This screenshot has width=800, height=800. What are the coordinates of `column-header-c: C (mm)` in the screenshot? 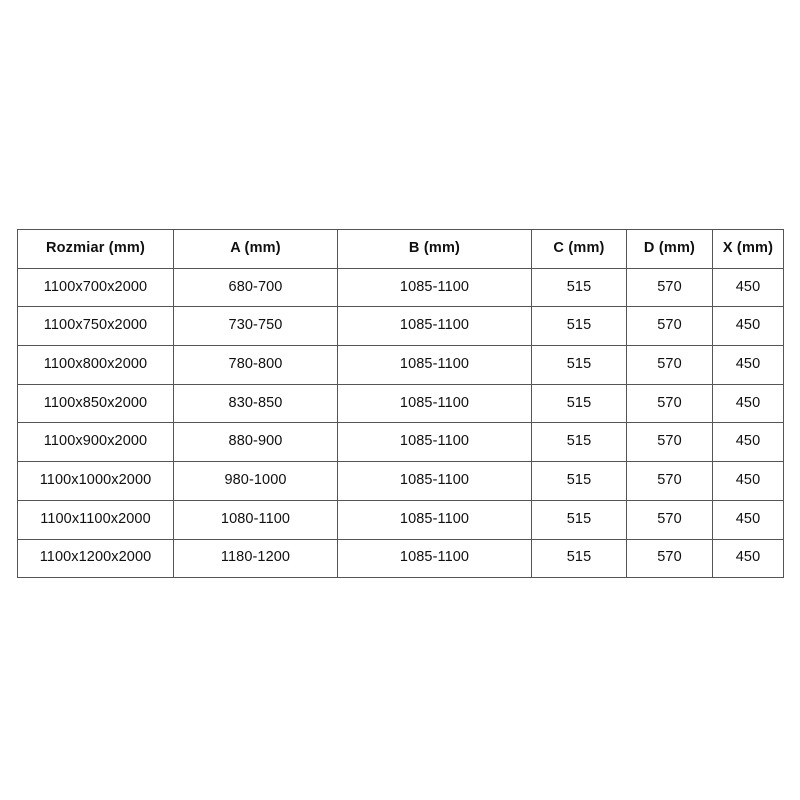 It's located at (579, 249).